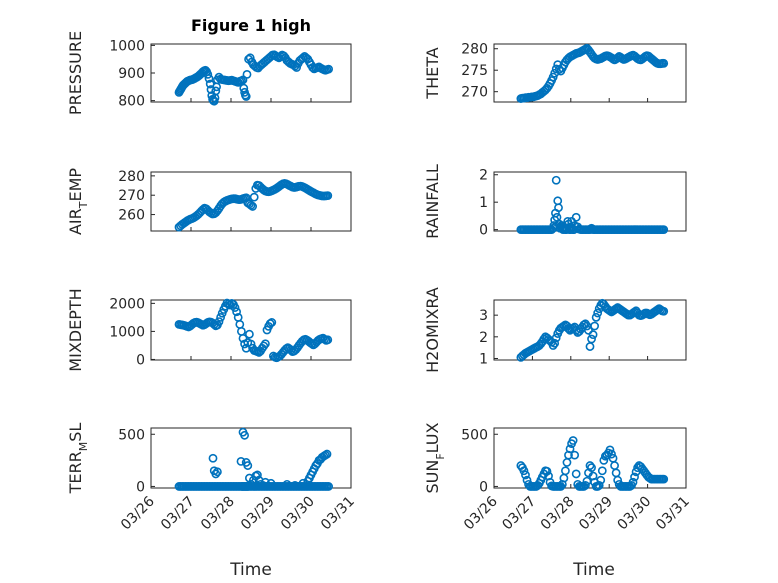  What do you see at coordinates (78, 201) in the screenshot?
I see `y-axis-label: AIRTEMP` at bounding box center [78, 201].